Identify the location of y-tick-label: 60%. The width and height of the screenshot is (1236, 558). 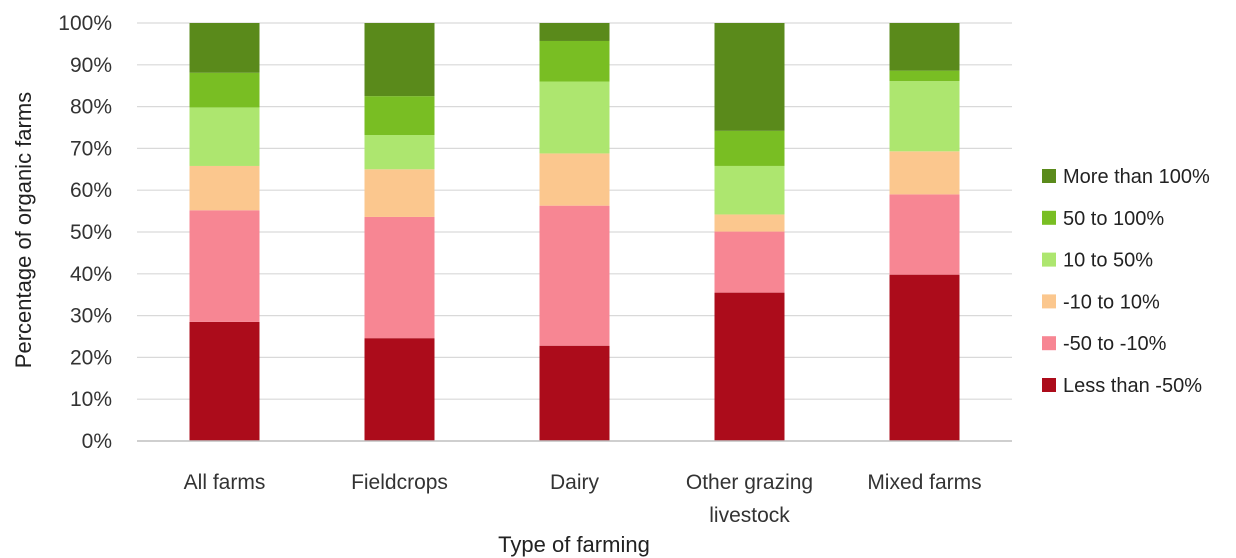
(91, 190).